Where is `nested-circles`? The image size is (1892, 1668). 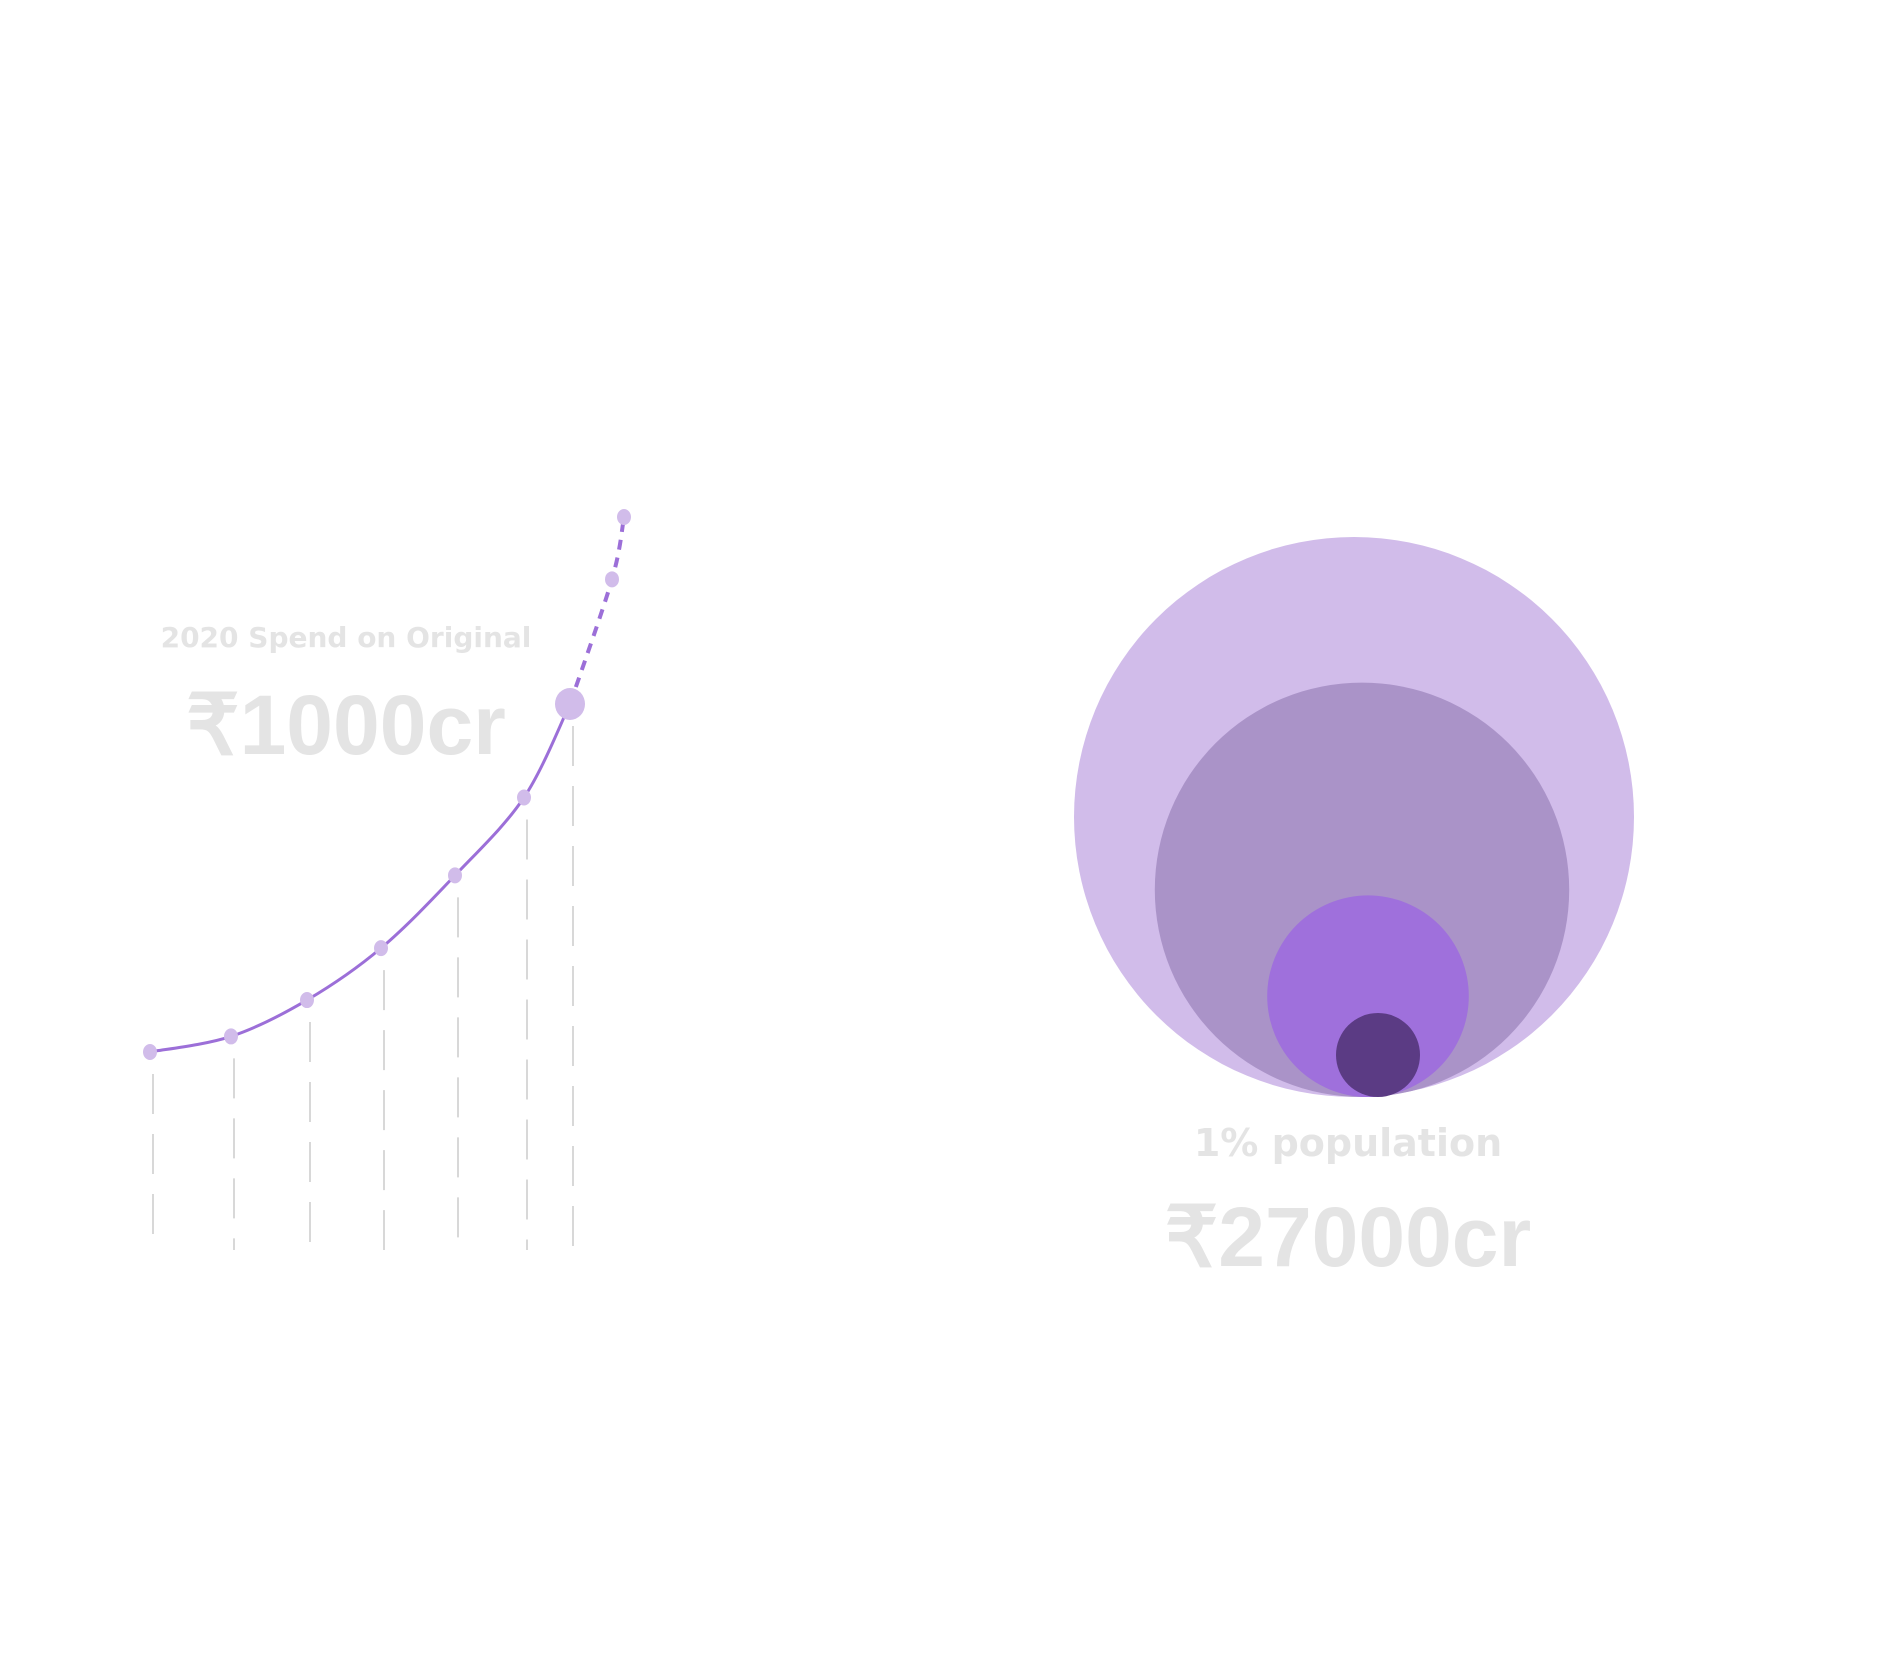 nested-circles is located at coordinates (1354, 817).